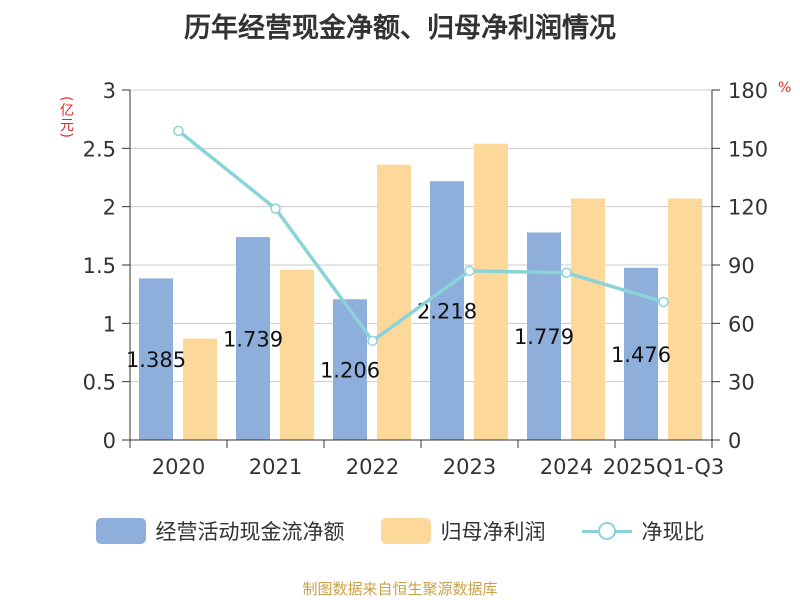 The image size is (800, 600). I want to click on right-axis-unit: %, so click(785, 88).